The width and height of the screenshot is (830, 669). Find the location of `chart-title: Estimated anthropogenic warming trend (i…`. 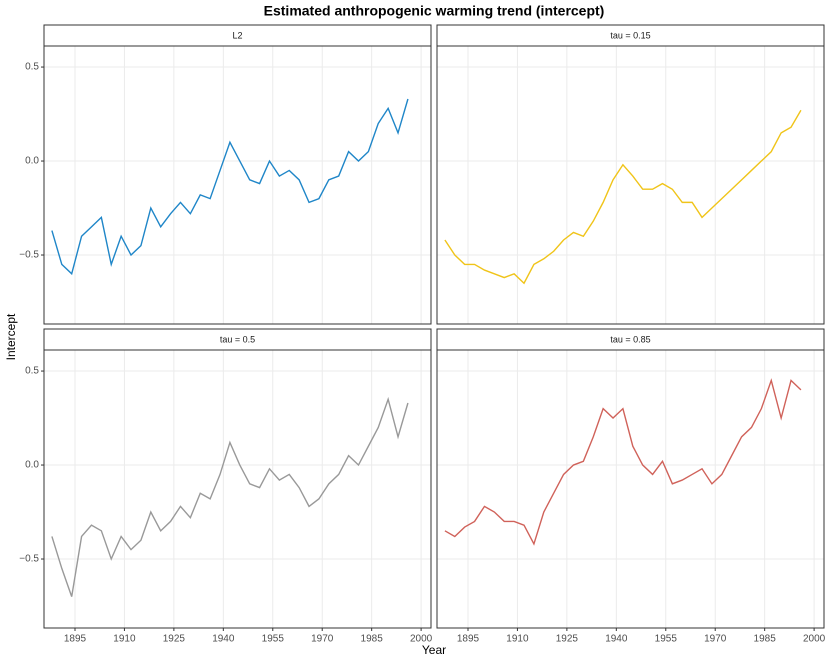

chart-title: Estimated anthropogenic warming trend (i… is located at coordinates (434, 11).